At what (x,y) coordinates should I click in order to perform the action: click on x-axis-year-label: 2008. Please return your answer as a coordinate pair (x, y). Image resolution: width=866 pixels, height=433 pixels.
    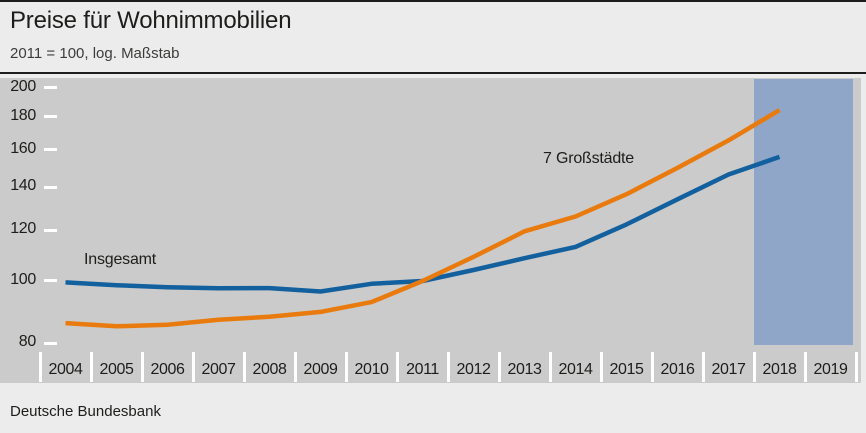
    Looking at the image, I should click on (269, 369).